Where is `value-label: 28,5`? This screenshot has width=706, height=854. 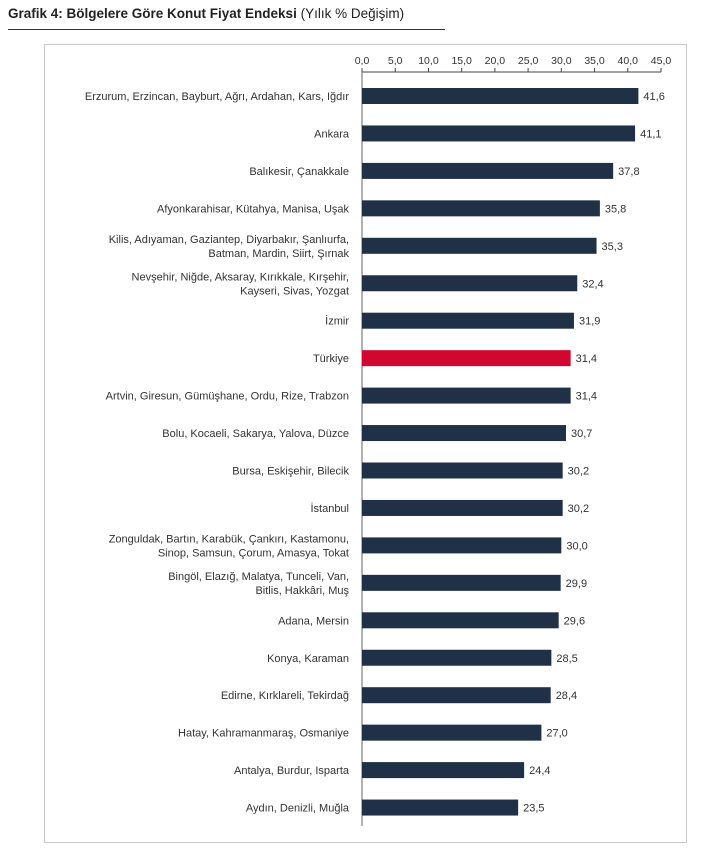 value-label: 28,5 is located at coordinates (566, 659).